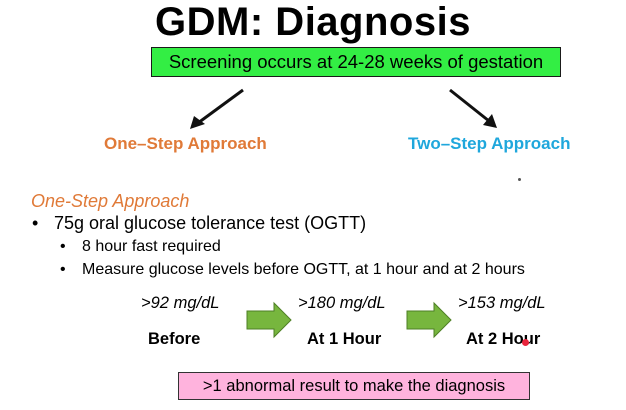  Describe the element at coordinates (210, 223) in the screenshot. I see `bullet-ogtt-text: 75g oral glucose tolerance test (OGTT)` at that location.